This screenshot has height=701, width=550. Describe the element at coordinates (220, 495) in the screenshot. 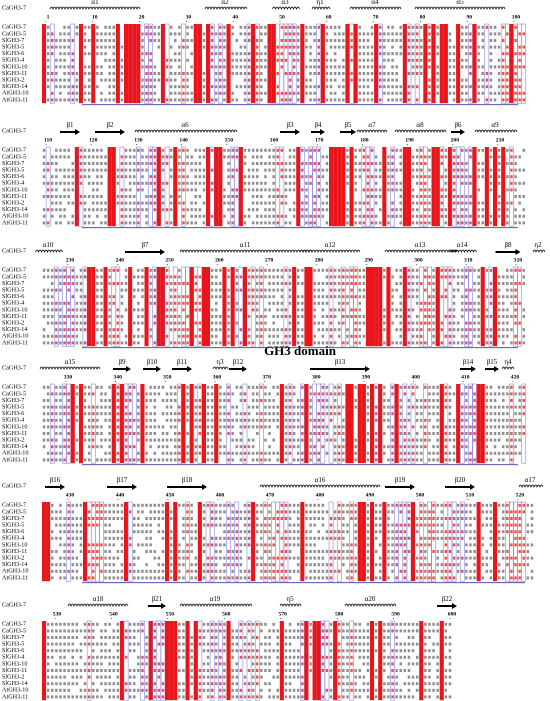

I see `ruler-number: 460` at that location.